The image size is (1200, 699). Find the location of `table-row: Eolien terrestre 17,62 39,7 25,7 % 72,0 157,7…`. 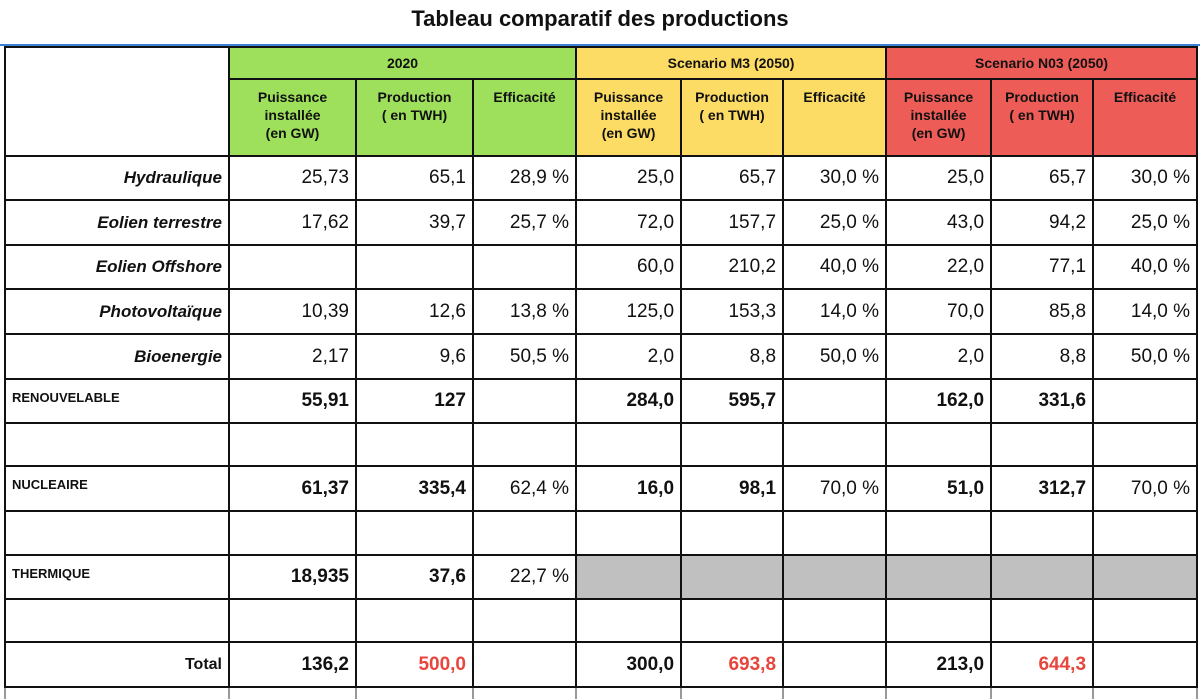

table-row: Eolien terrestre 17,62 39,7 25,7 % 72,0 157,7… is located at coordinates (601, 222).